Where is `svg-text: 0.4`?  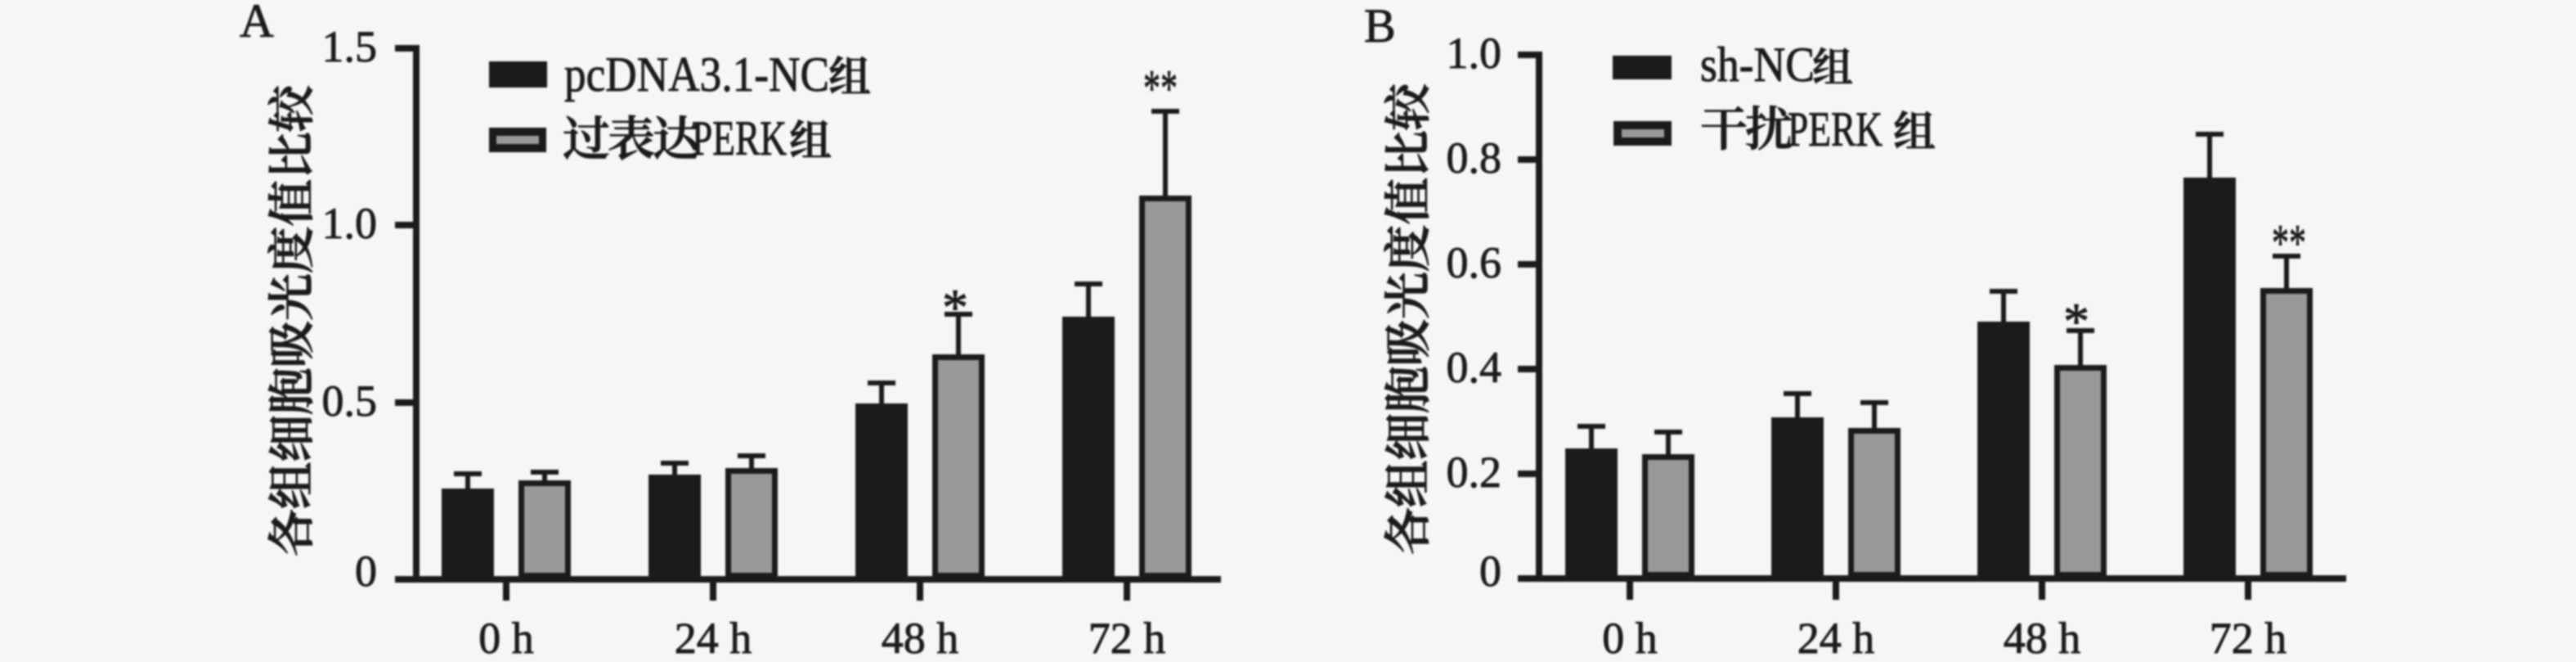 svg-text: 0.4 is located at coordinates (1474, 368).